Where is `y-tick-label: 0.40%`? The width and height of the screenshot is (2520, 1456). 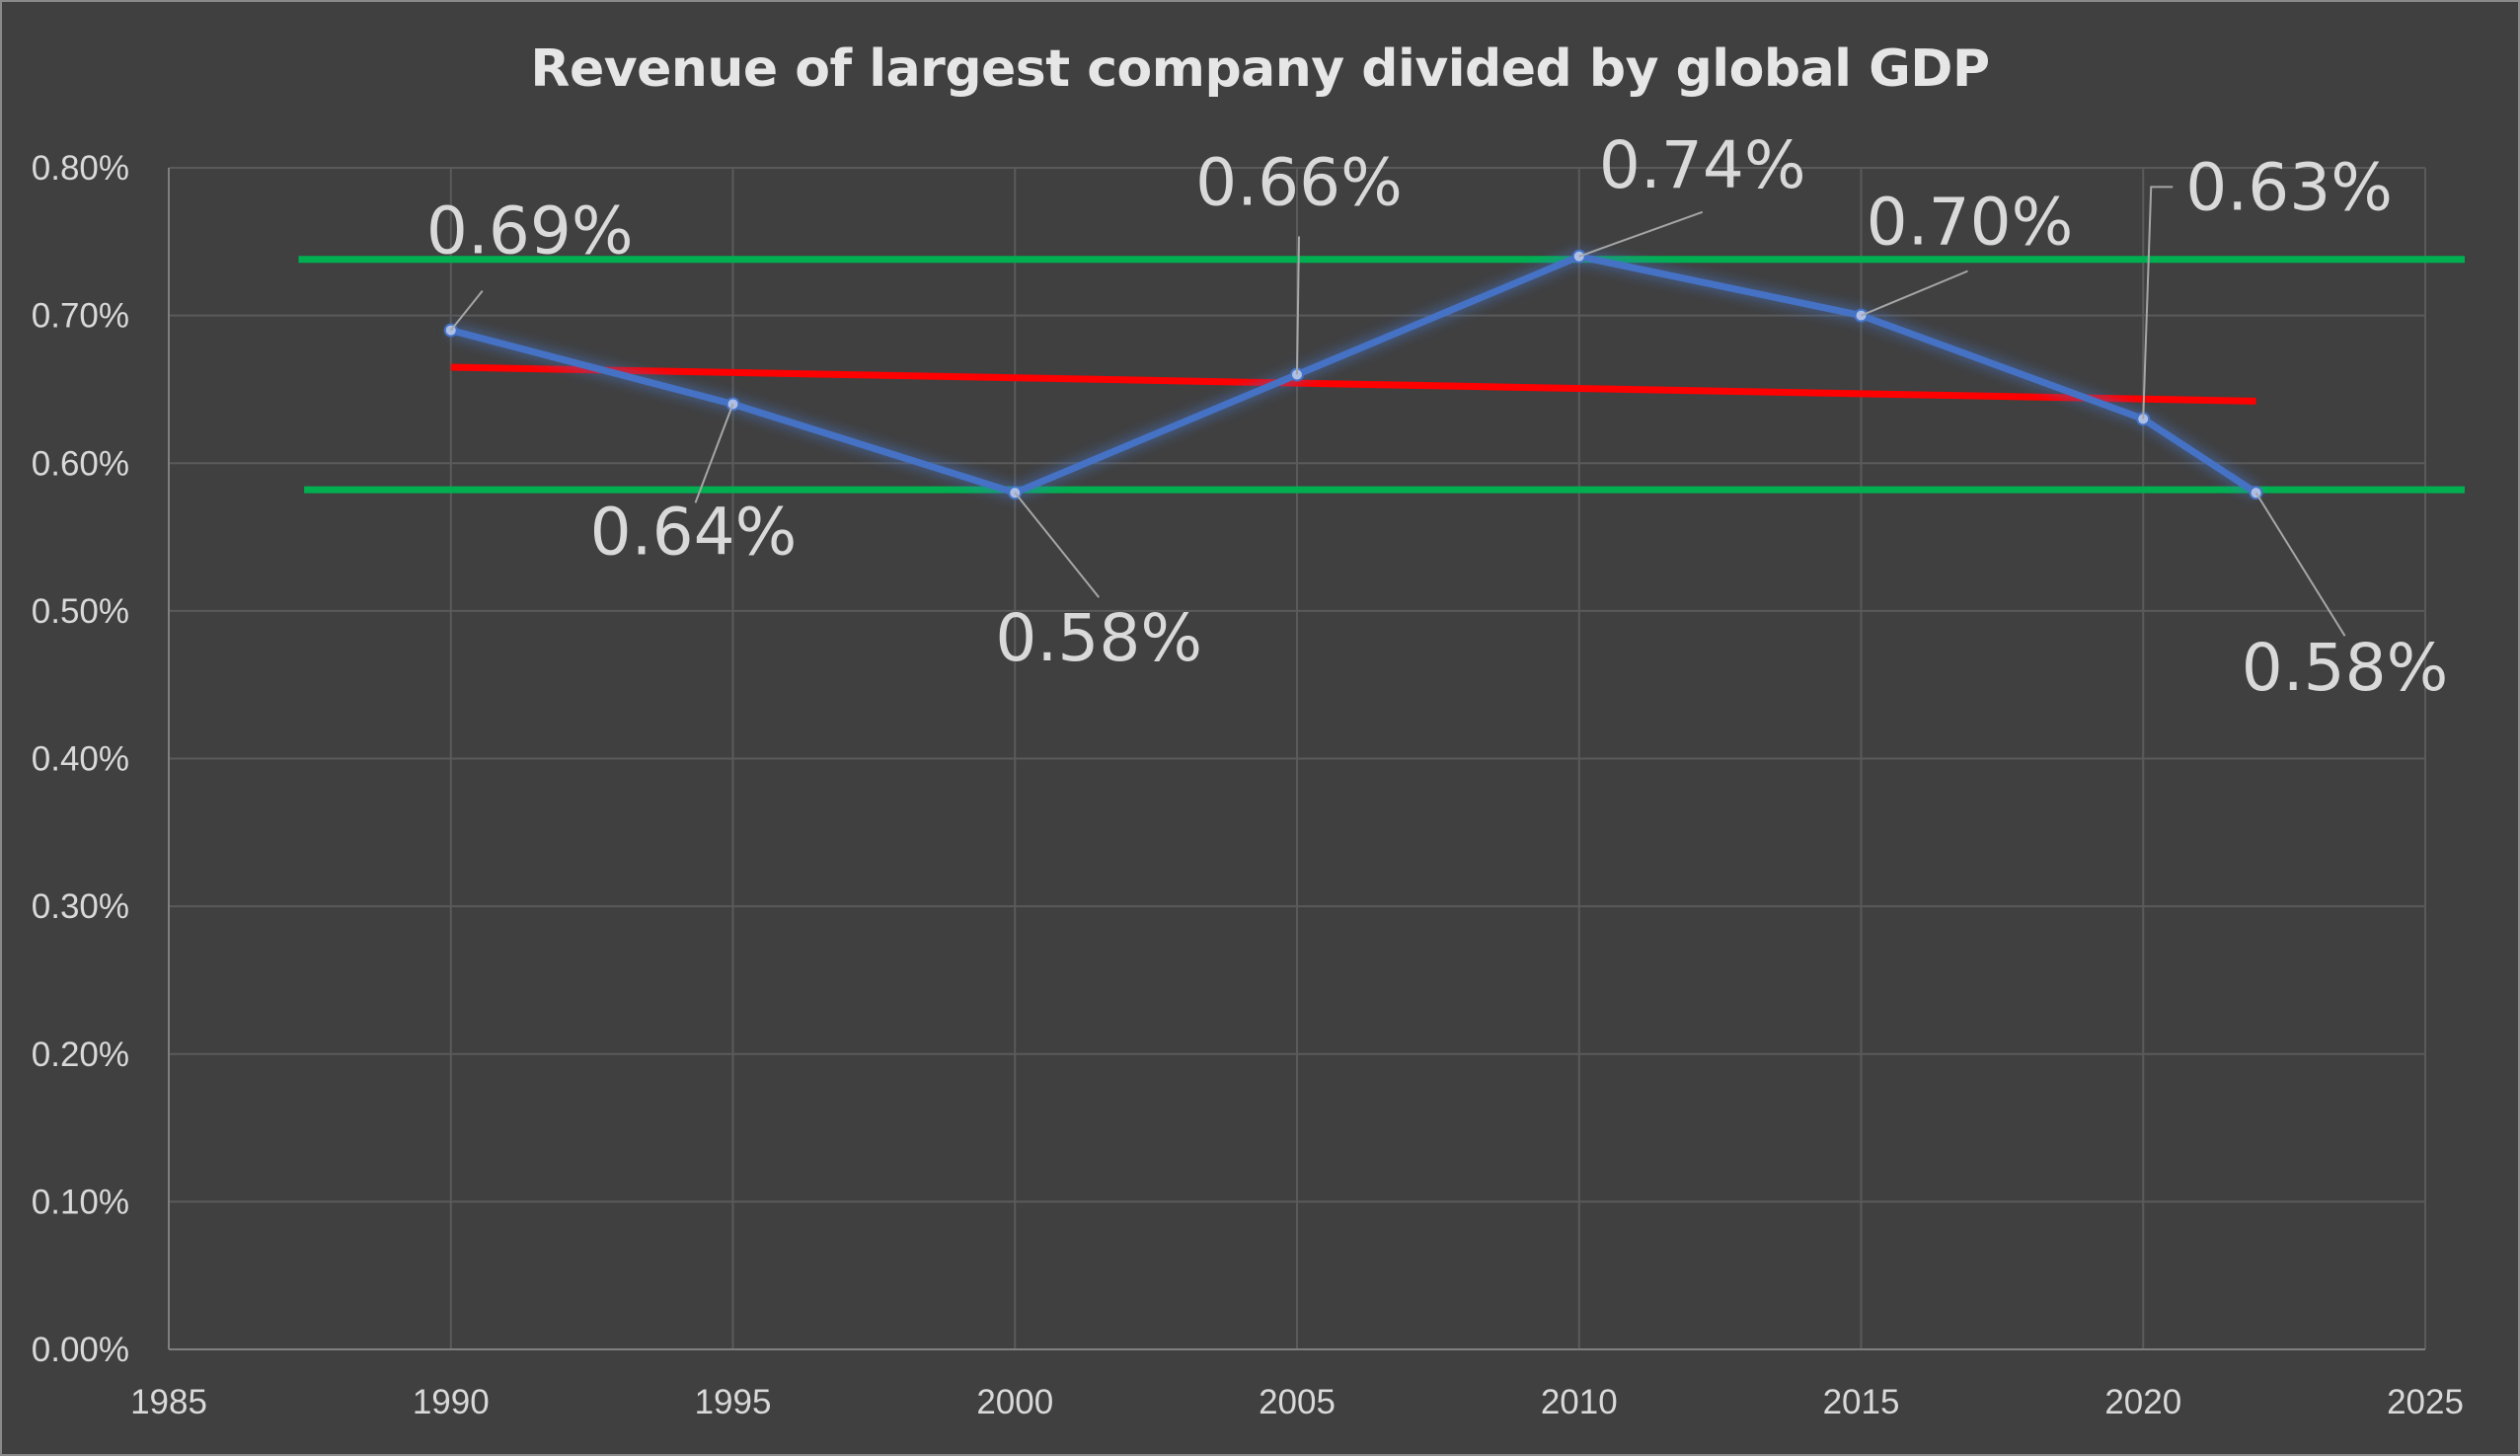
y-tick-label: 0.40% is located at coordinates (80, 759).